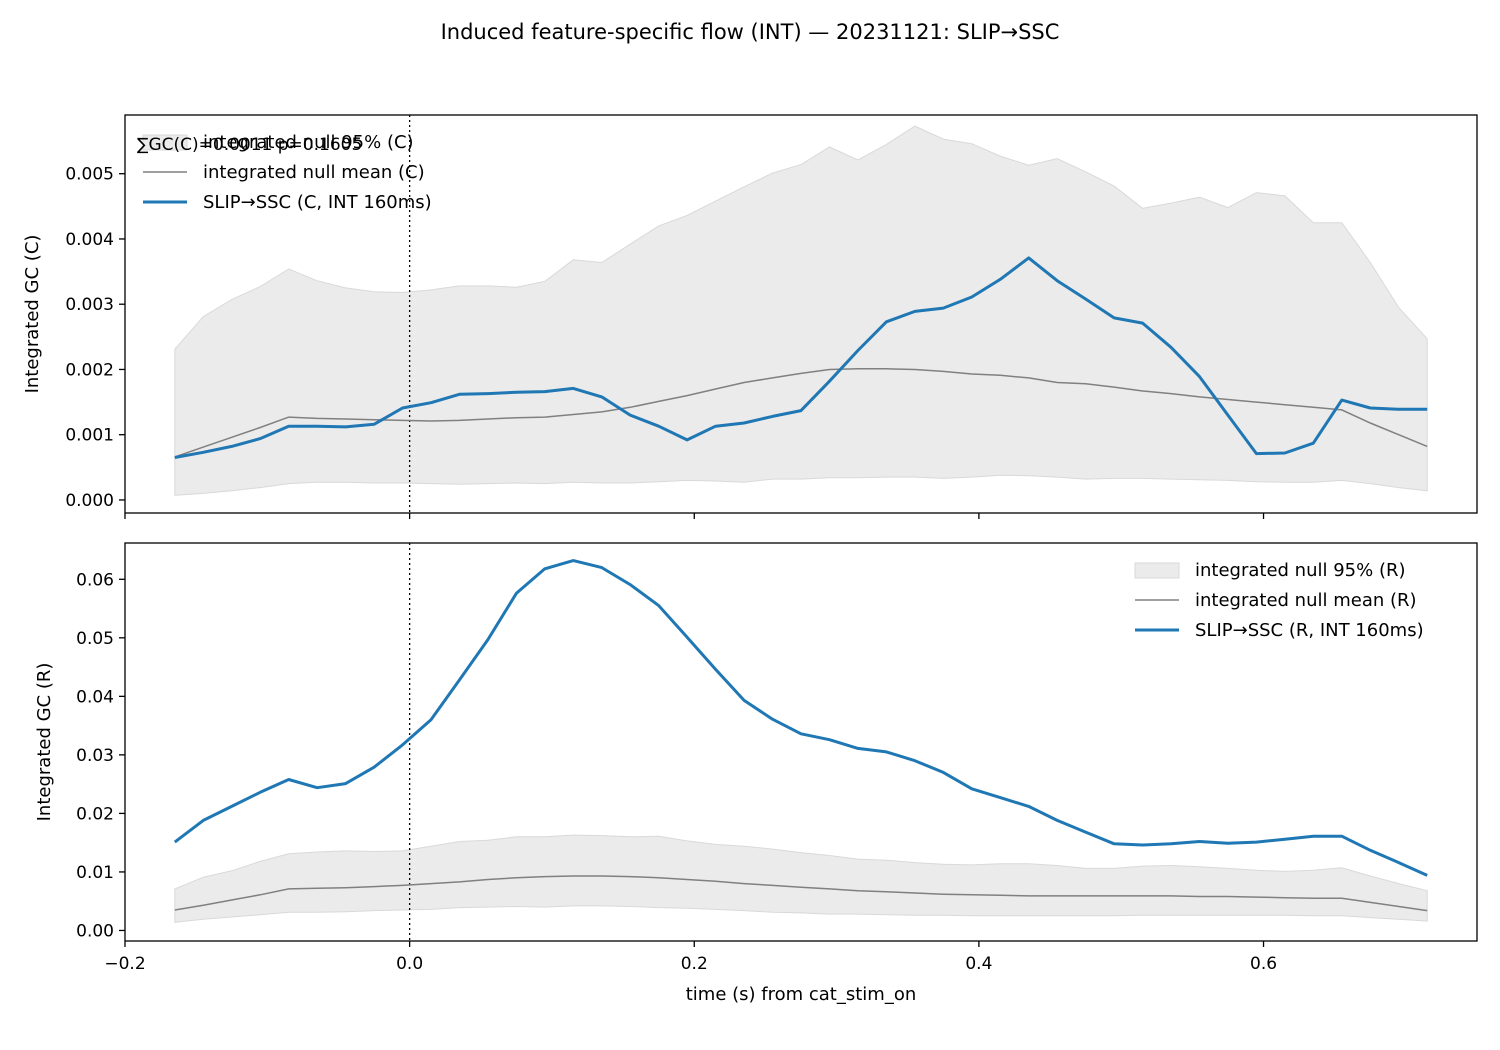  I want to click on bottom-ytick-label: 0.01, so click(95, 873).